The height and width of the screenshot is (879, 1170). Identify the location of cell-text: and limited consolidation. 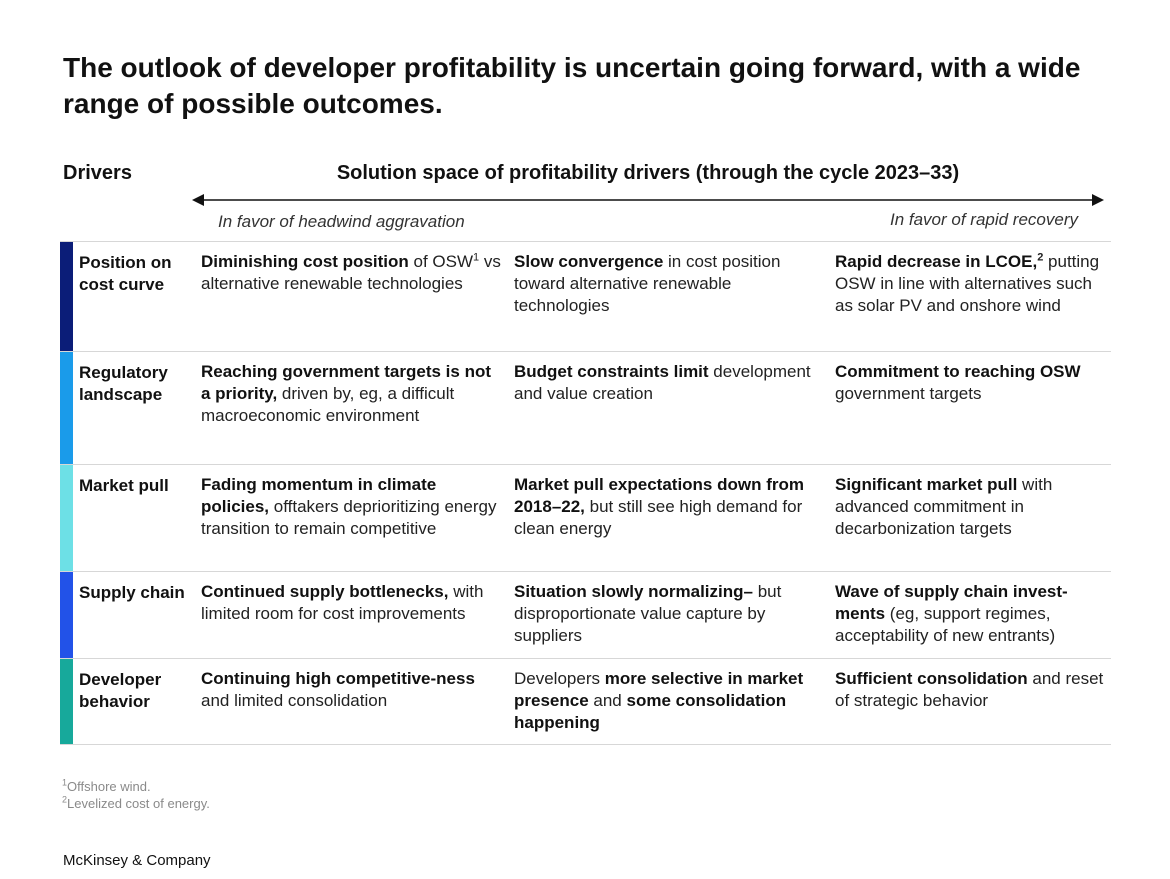
(294, 700).